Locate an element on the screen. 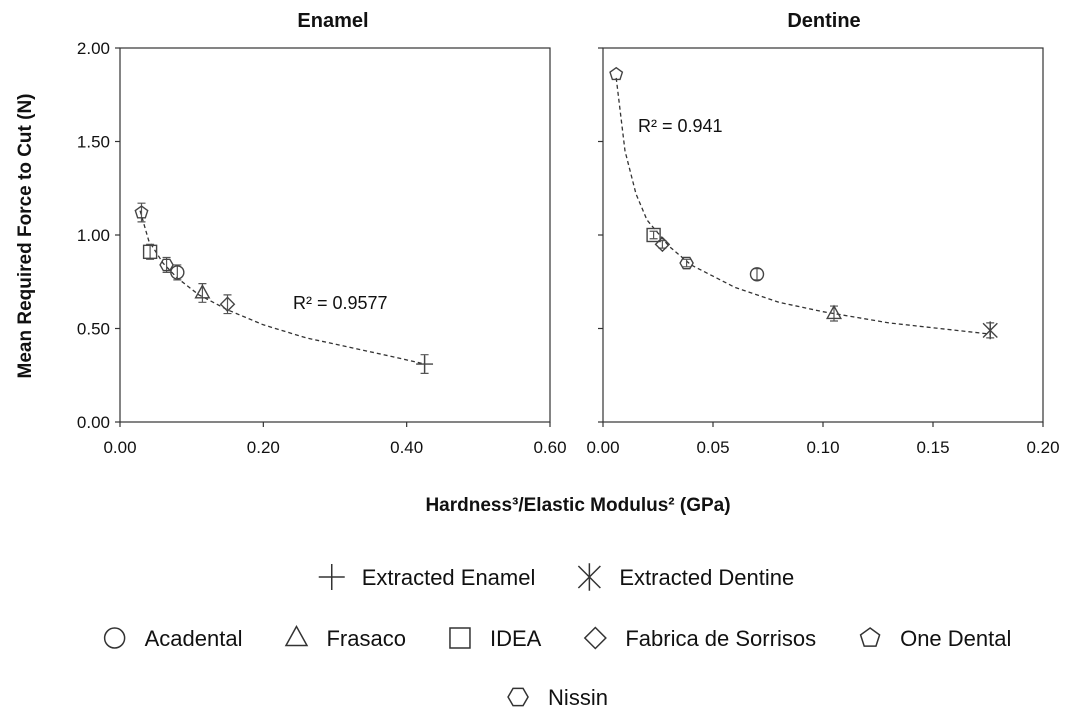  enamel-idea-error-bar is located at coordinates (150, 251).